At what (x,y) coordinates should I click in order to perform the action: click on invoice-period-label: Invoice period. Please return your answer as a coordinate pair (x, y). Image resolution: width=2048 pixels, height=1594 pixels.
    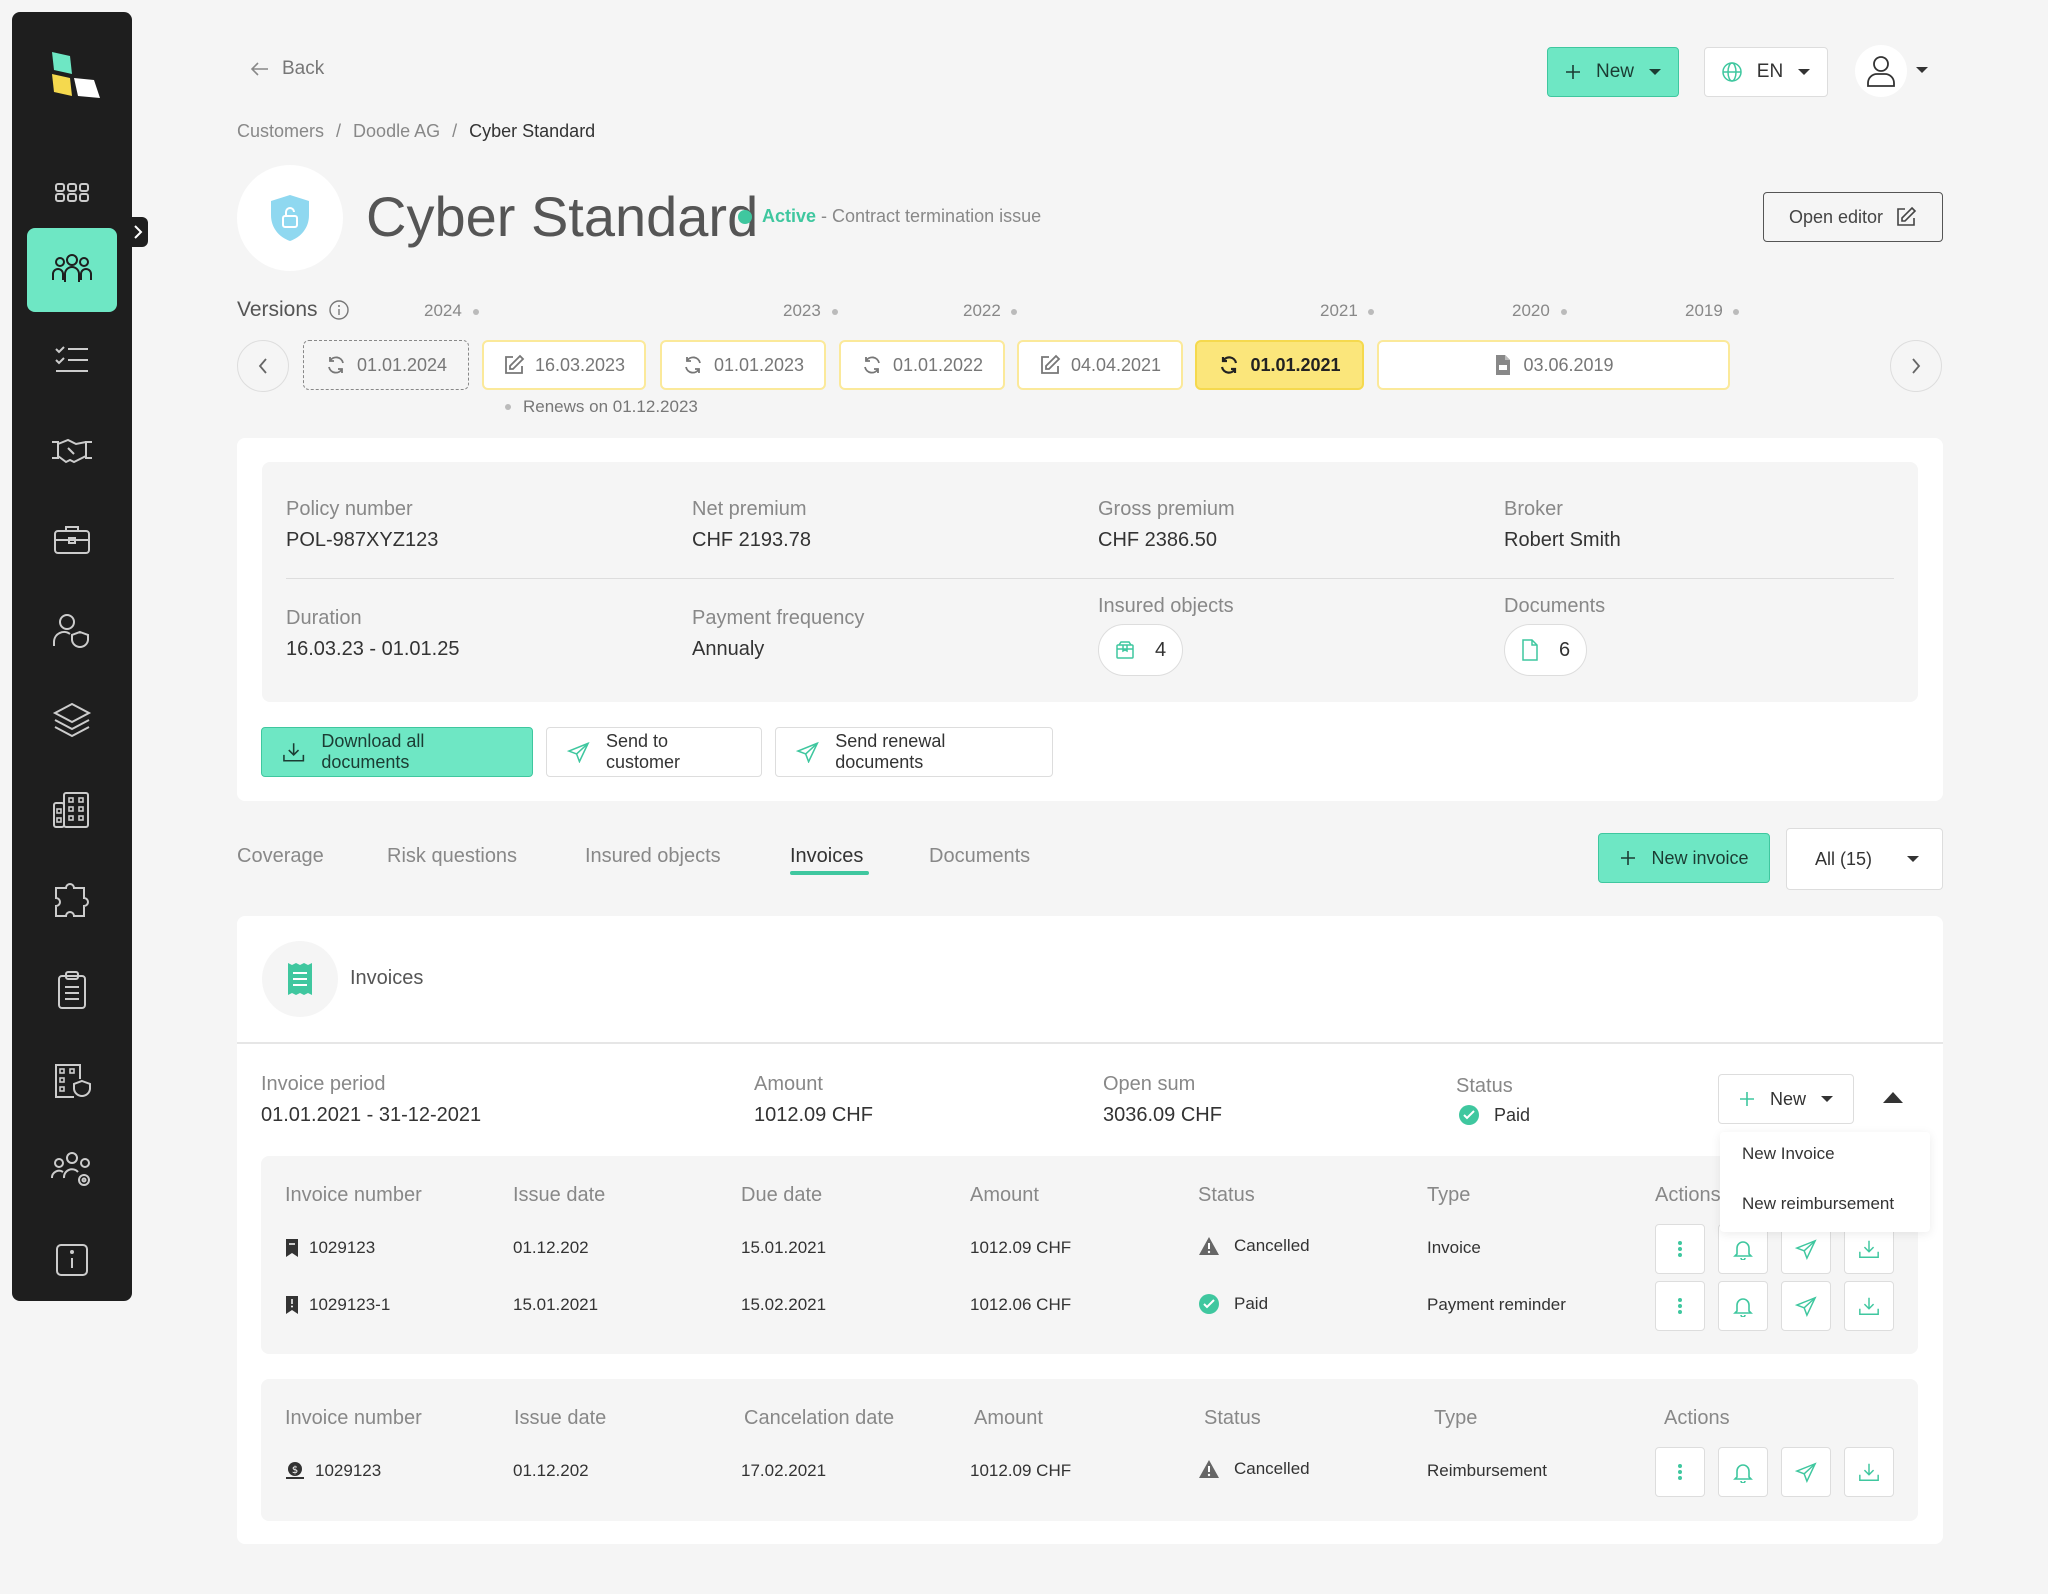
    Looking at the image, I should click on (323, 1084).